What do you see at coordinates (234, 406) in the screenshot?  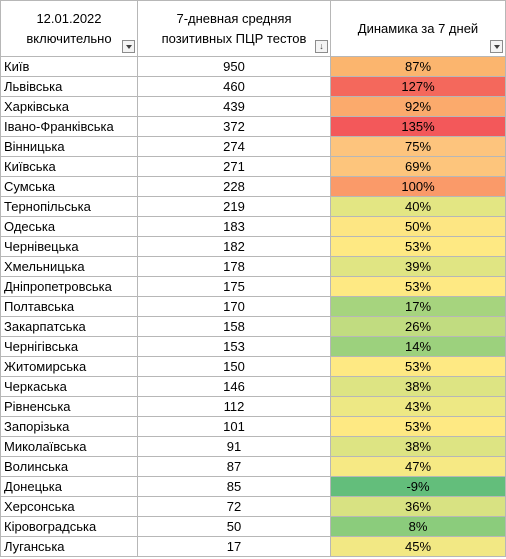 I see `avg-positive-cell: 112` at bounding box center [234, 406].